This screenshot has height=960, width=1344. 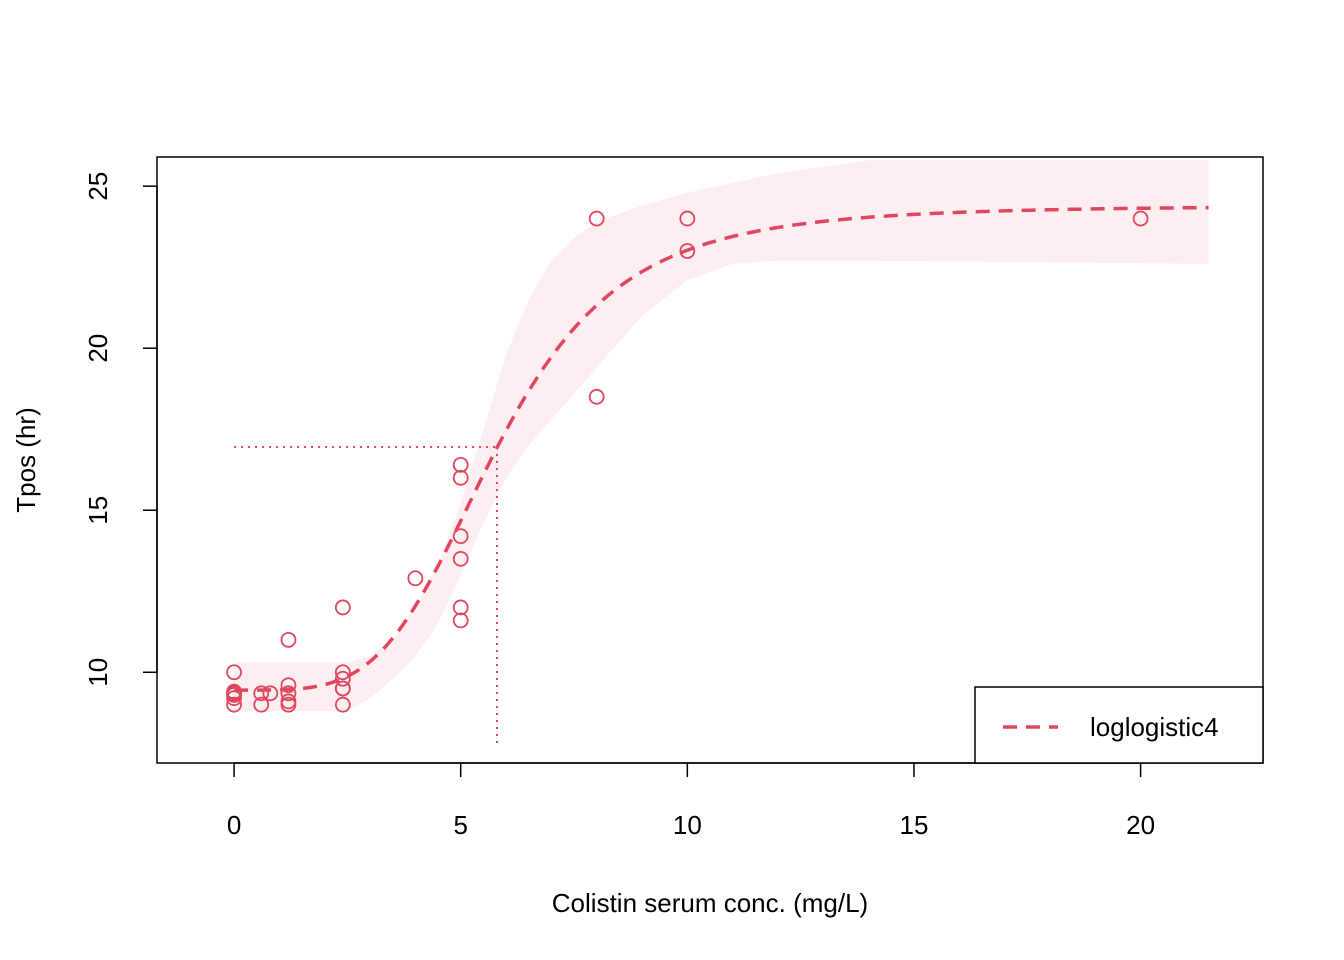 What do you see at coordinates (120, 429) in the screenshot?
I see `y-axis: 10 15 20 25` at bounding box center [120, 429].